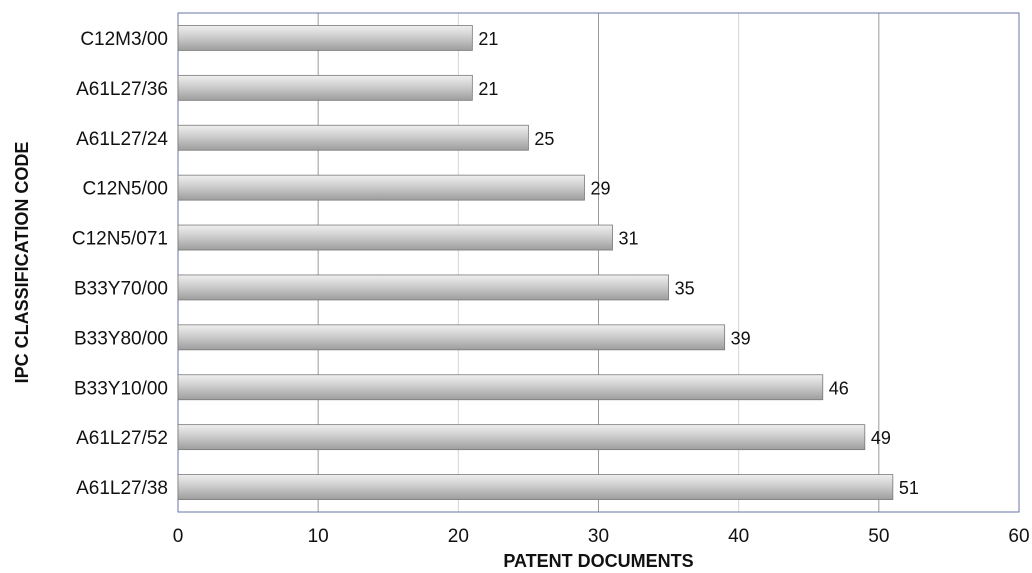  Describe the element at coordinates (1018, 536) in the screenshot. I see `x-tick-label-60: 60` at that location.